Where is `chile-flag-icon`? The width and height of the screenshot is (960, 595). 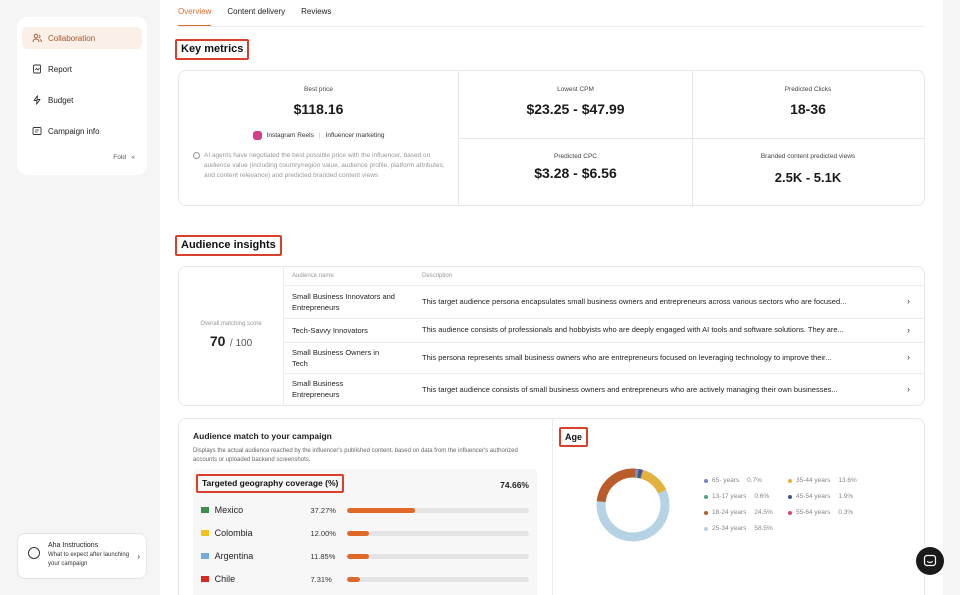
chile-flag-icon is located at coordinates (205, 579).